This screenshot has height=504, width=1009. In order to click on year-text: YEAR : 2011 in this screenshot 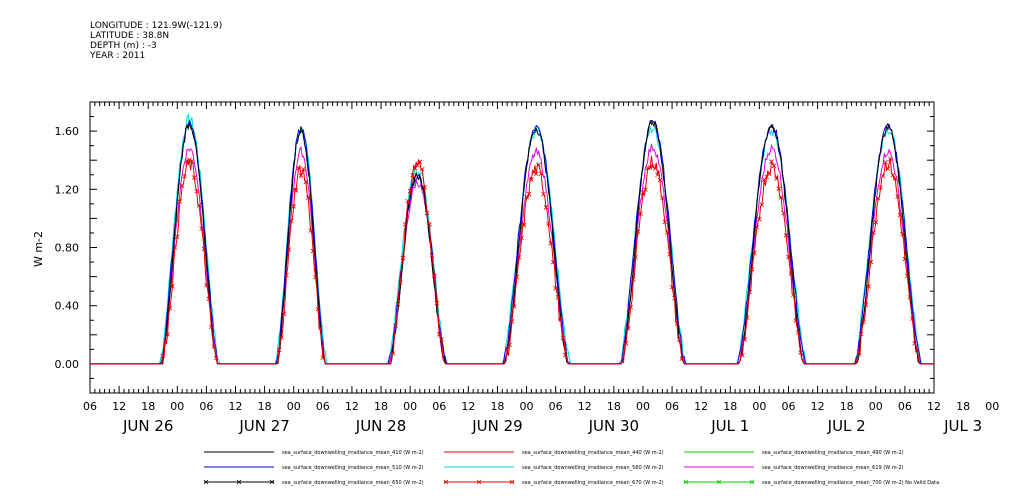, I will do `click(118, 56)`.